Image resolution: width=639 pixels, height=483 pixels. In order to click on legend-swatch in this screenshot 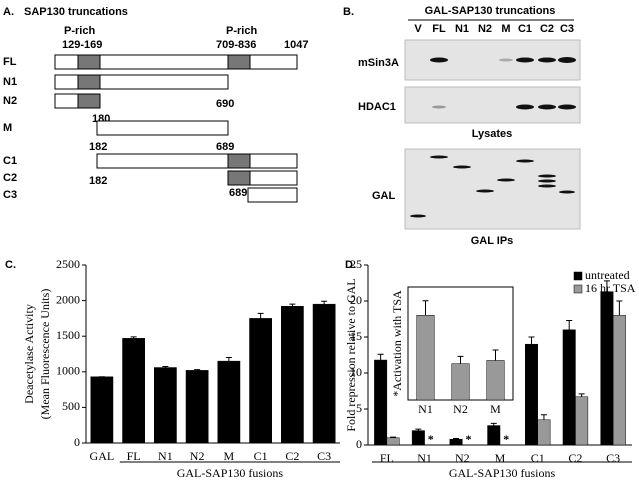, I will do `click(578, 276)`.